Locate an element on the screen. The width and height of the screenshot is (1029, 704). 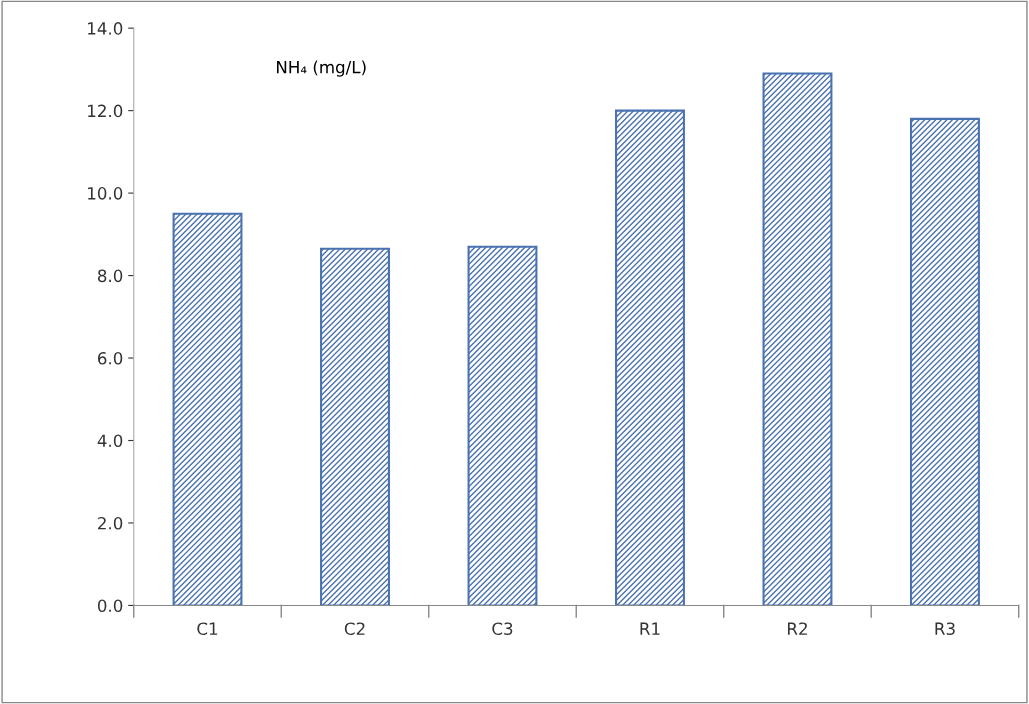
annotation: NH₄ (mg/L) is located at coordinates (321, 68).